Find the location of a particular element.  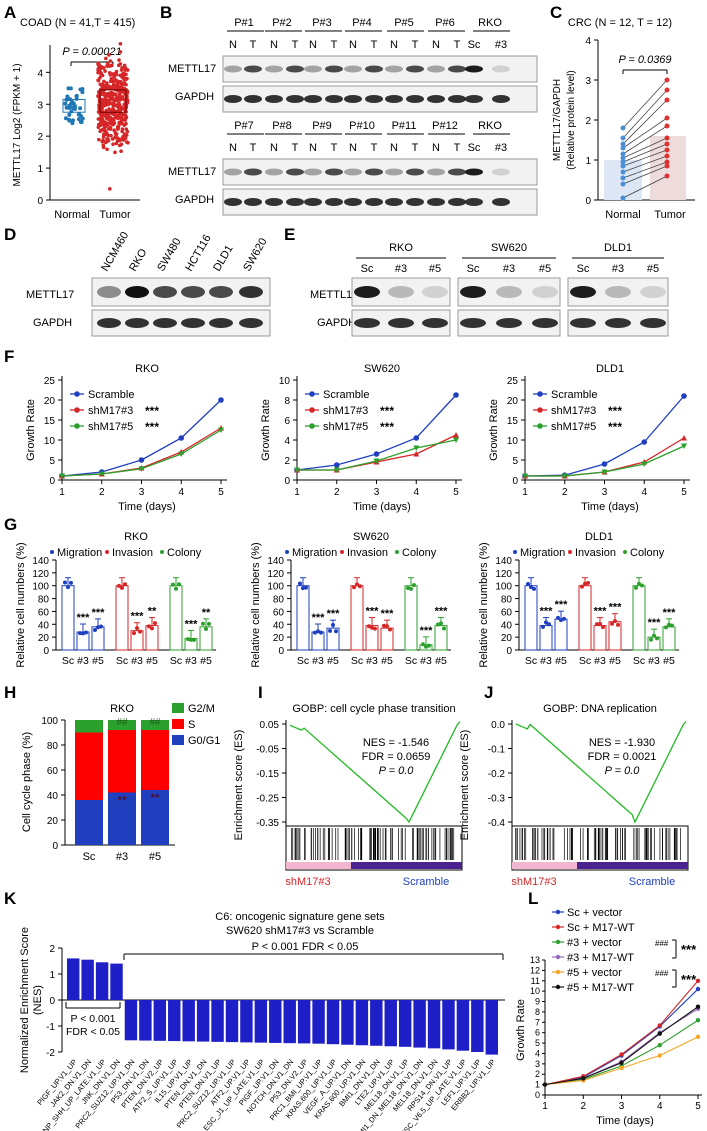

panelE-lane-label: #5 is located at coordinates (653, 269).